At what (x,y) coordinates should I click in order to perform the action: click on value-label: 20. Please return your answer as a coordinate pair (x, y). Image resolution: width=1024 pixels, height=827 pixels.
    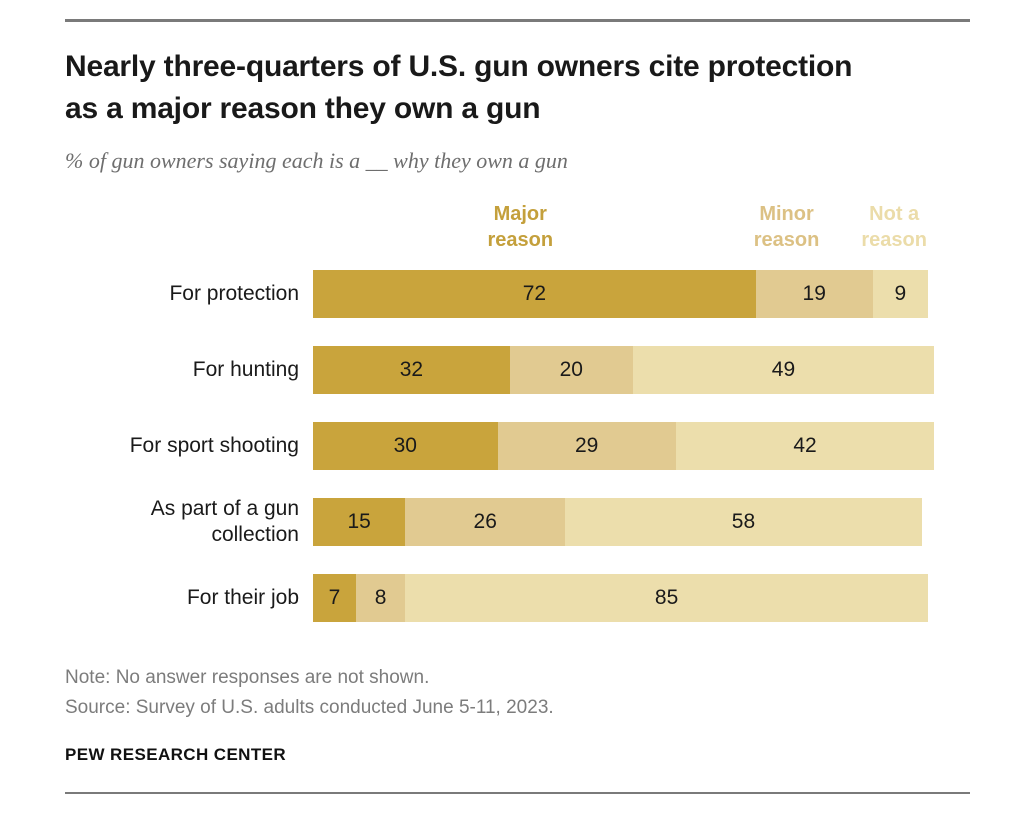
    Looking at the image, I should click on (571, 369).